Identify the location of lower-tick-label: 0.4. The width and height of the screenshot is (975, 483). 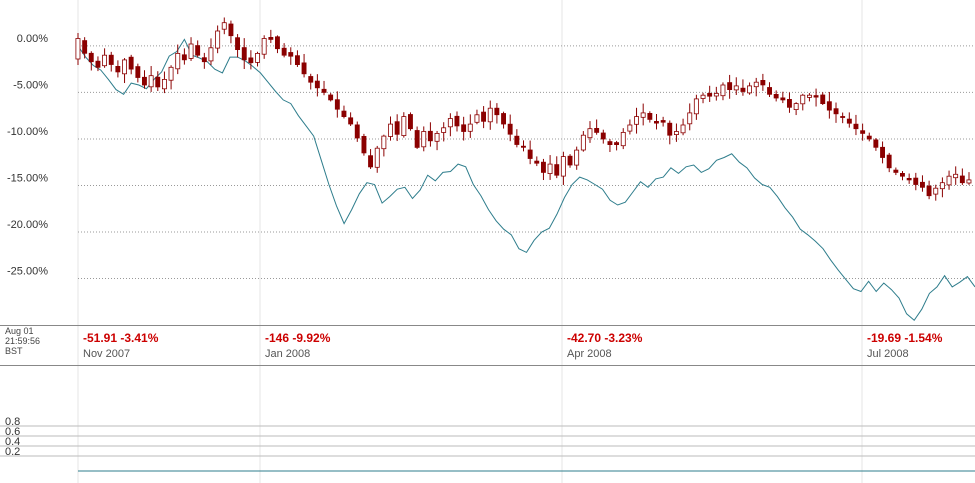
(12, 442).